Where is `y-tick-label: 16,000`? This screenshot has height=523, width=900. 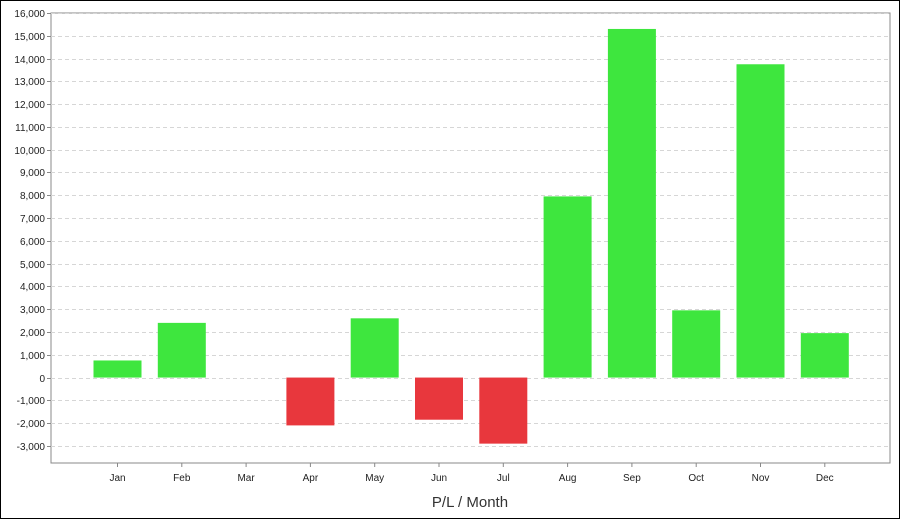
y-tick-label: 16,000 is located at coordinates (29, 14).